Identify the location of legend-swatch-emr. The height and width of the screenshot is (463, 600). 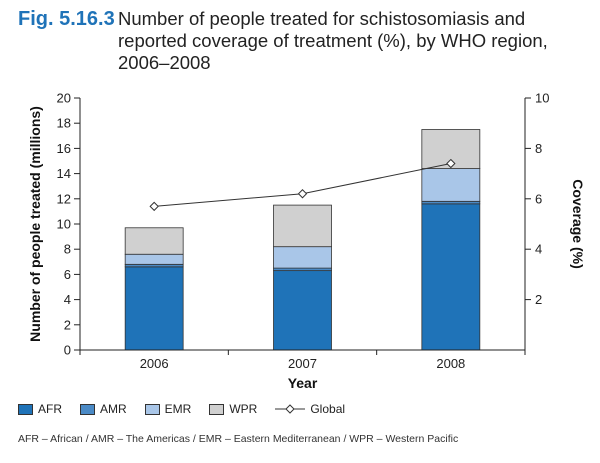
(152, 409).